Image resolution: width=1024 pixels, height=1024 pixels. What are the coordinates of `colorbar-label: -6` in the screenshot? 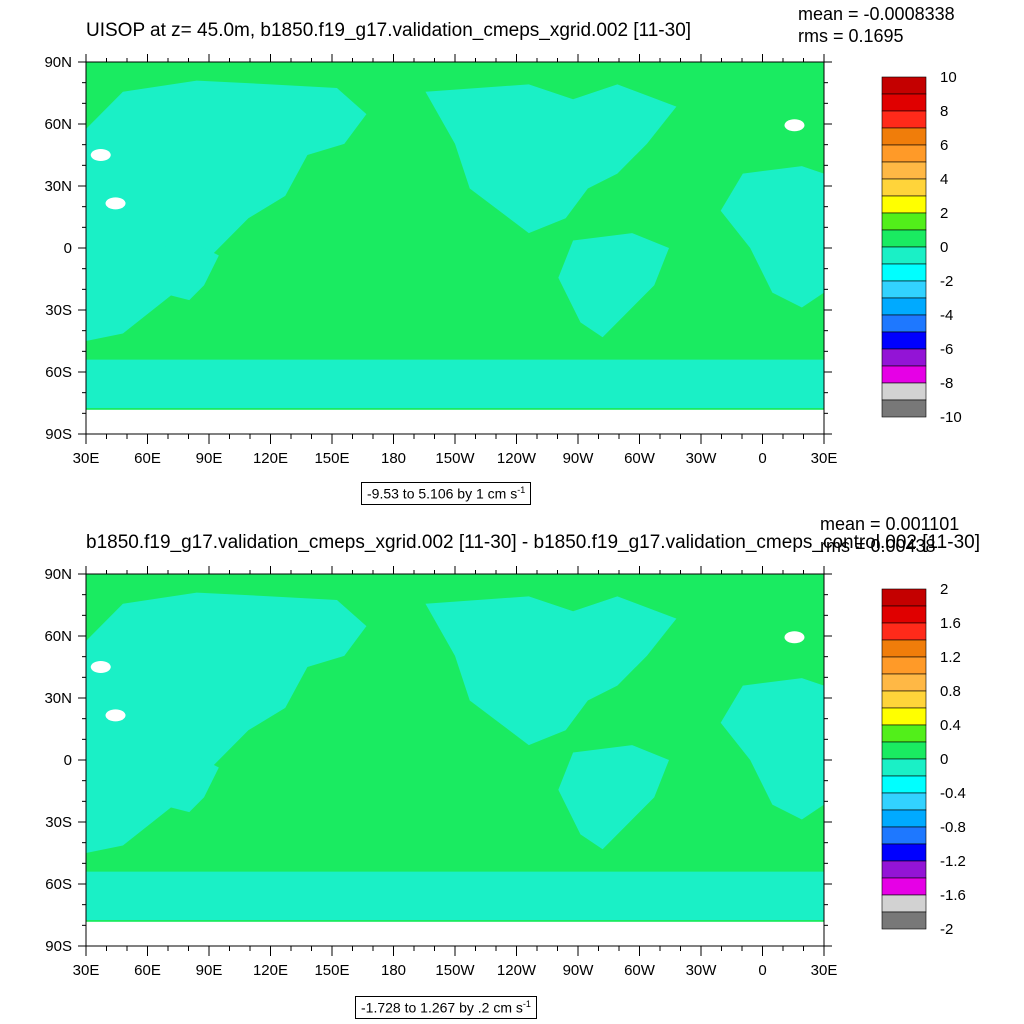 It's located at (946, 349).